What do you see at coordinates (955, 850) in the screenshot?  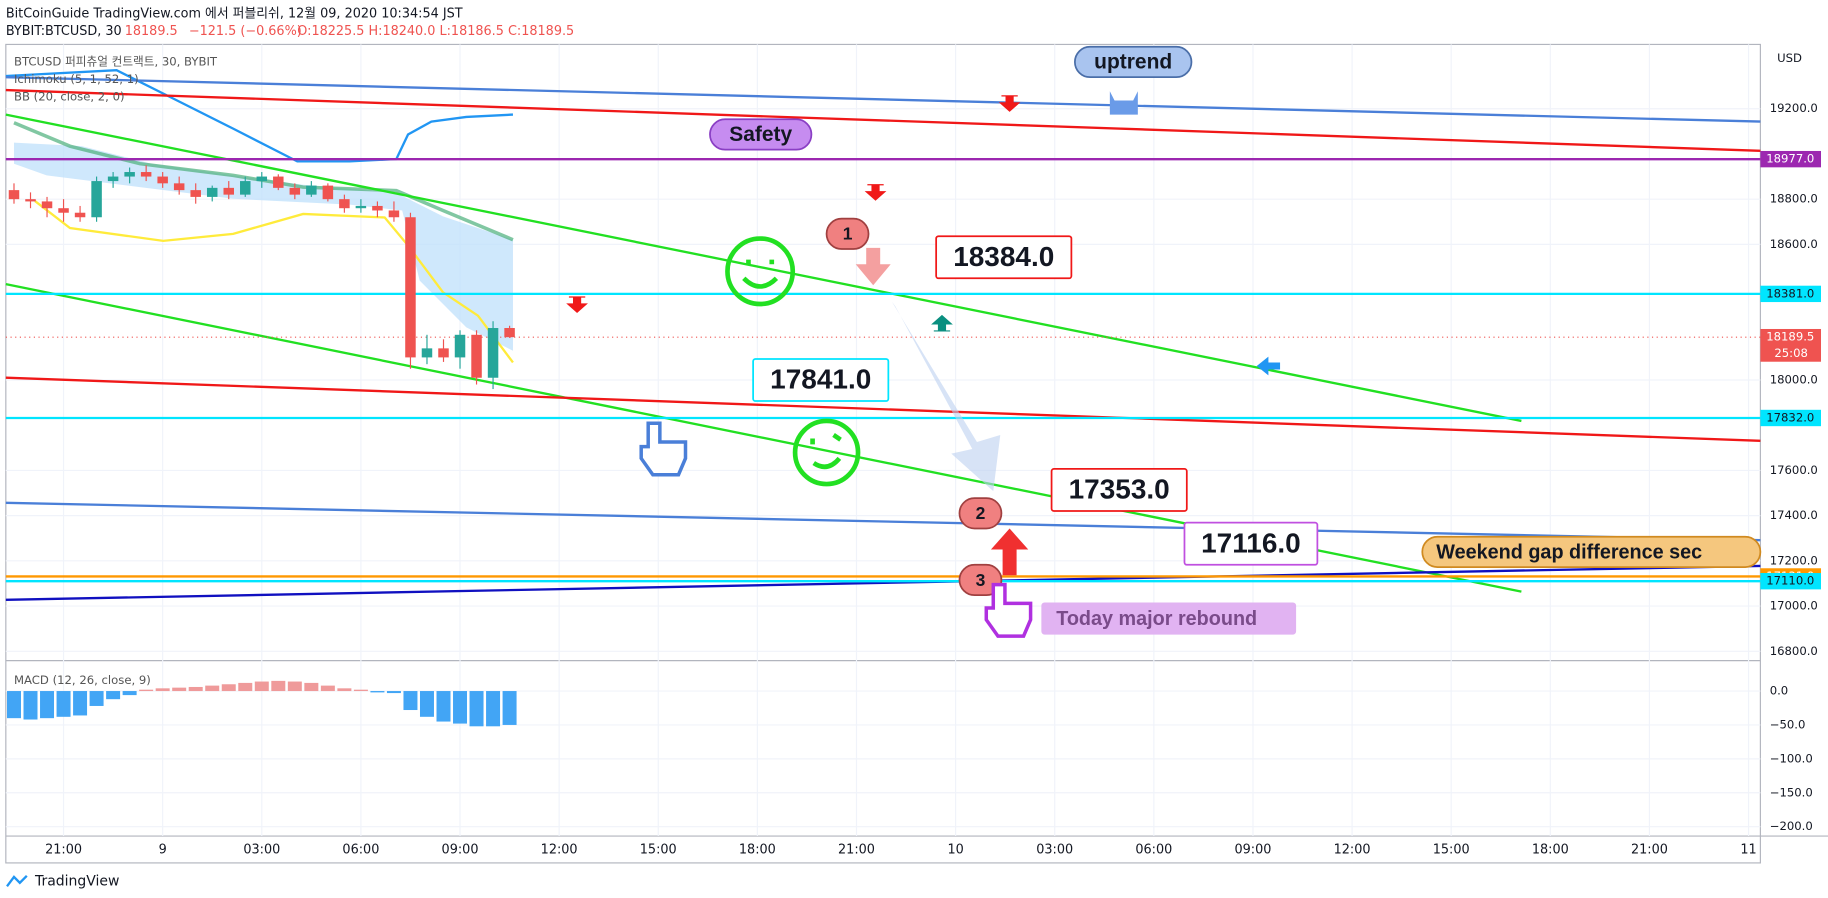 I see `time-tick-label: 10` at bounding box center [955, 850].